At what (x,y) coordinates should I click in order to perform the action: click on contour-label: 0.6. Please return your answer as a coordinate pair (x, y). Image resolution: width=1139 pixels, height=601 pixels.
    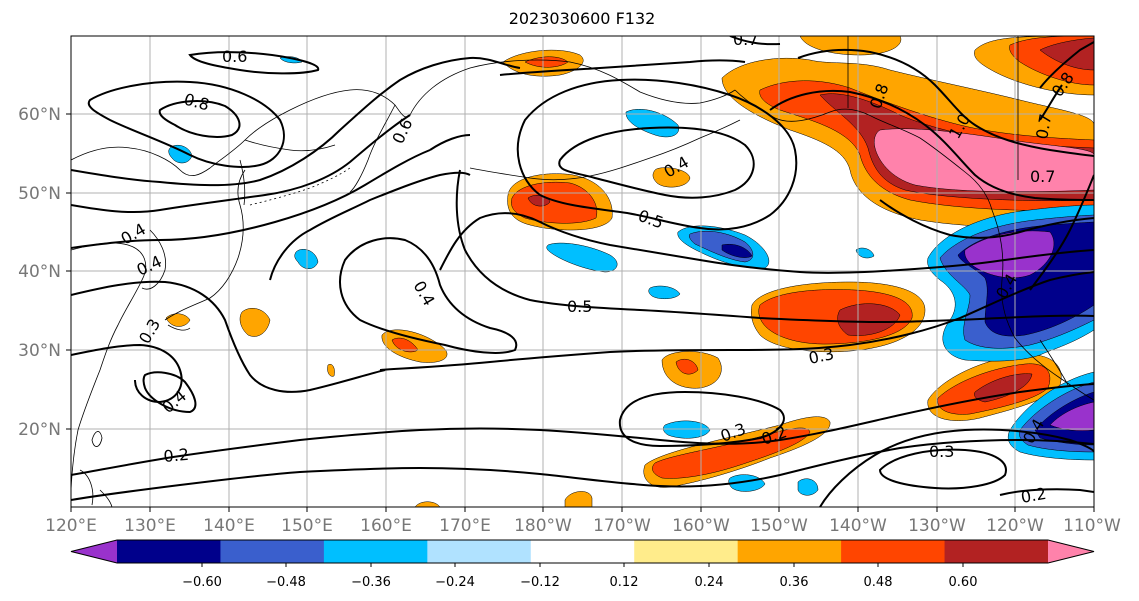
    Looking at the image, I should click on (234, 56).